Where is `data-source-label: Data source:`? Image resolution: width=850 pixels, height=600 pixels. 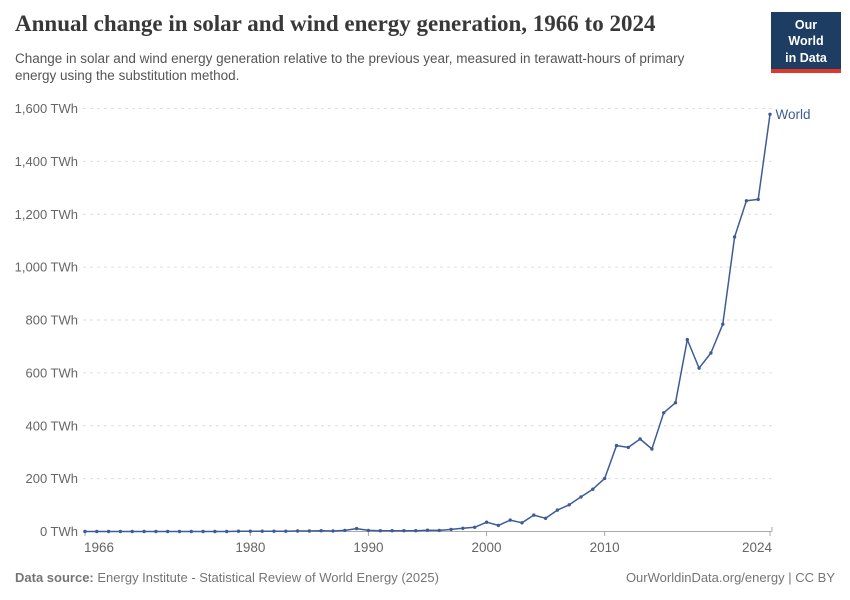
data-source-label: Data source: is located at coordinates (54, 577).